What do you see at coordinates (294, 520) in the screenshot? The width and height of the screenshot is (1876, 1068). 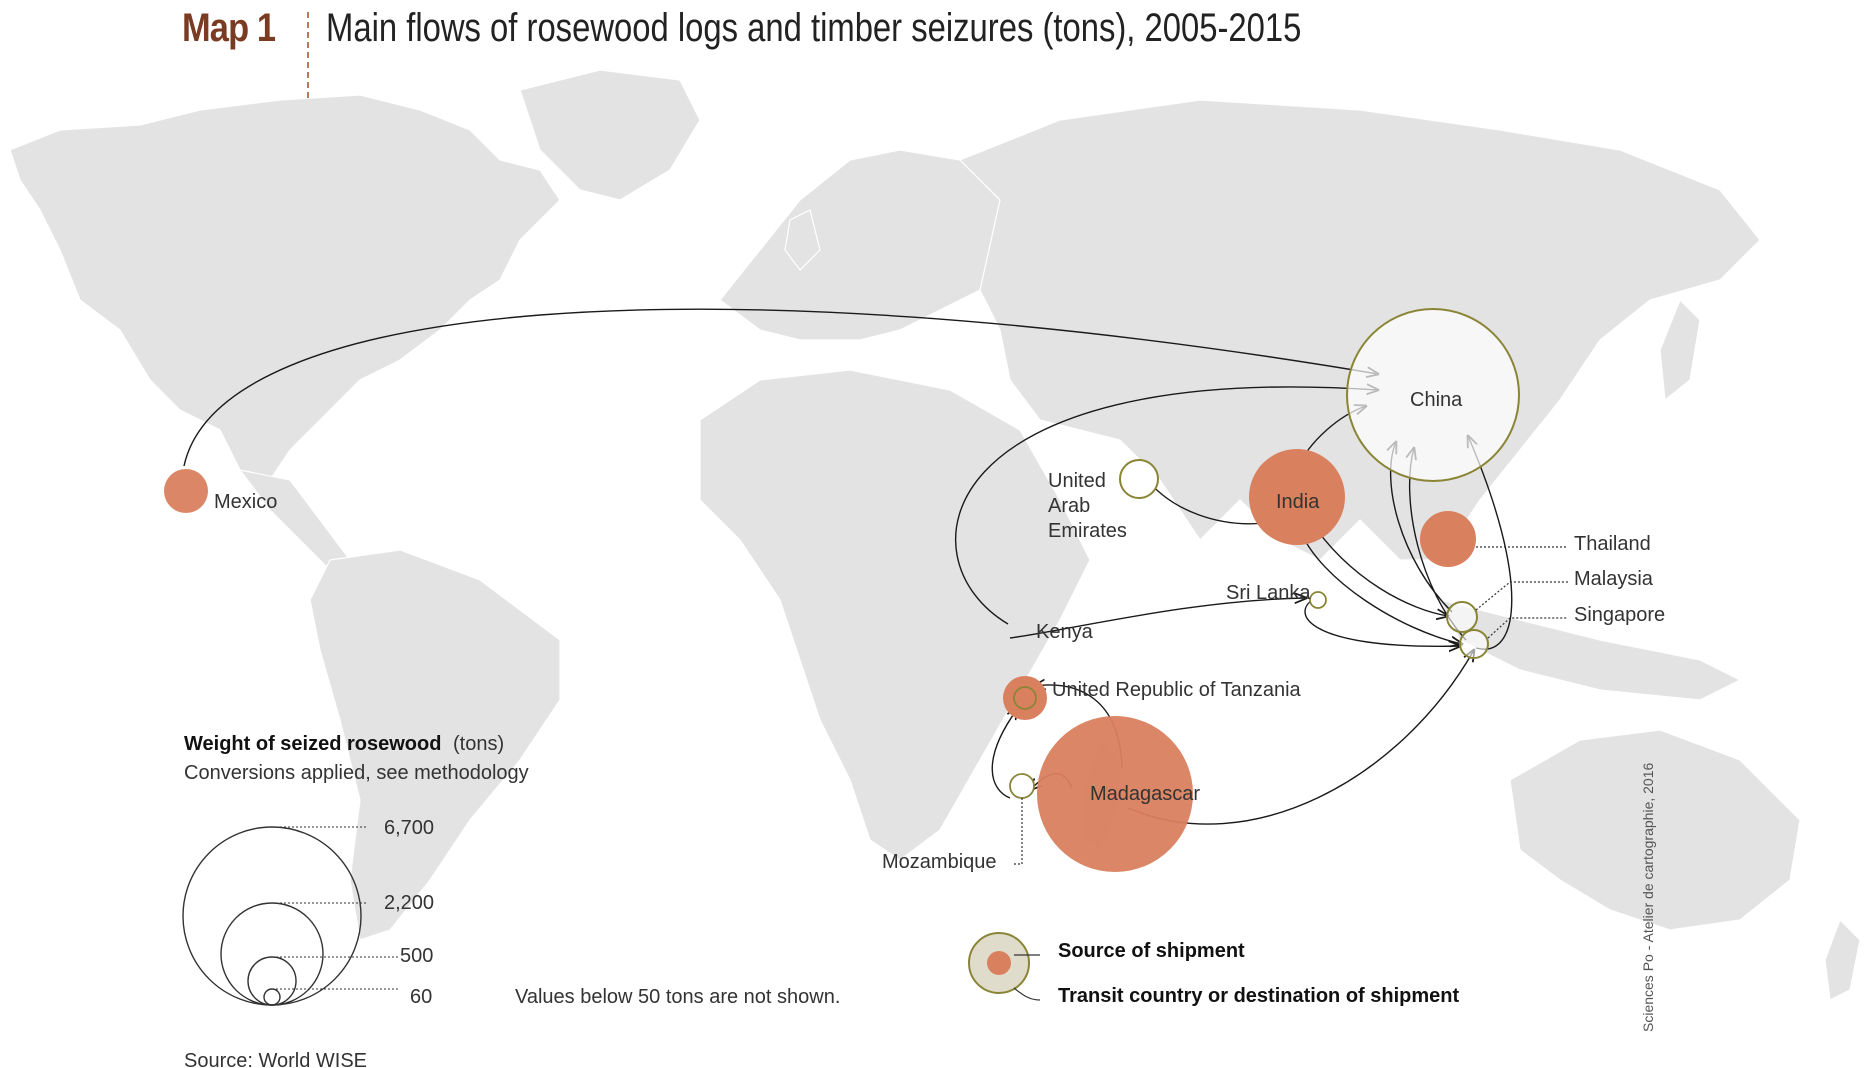 I see `central-america` at bounding box center [294, 520].